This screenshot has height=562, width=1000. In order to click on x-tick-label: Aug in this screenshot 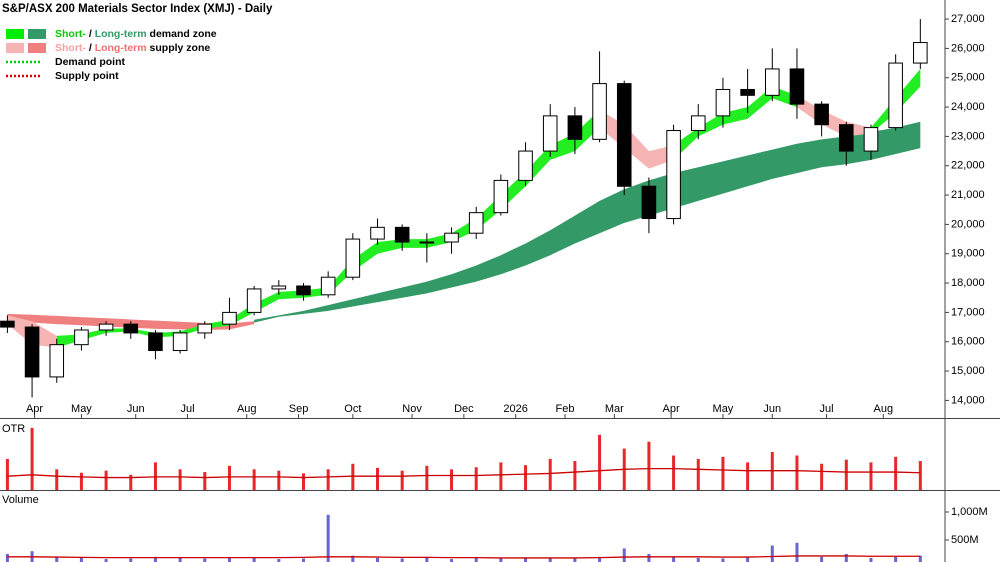, I will do `click(247, 409)`.